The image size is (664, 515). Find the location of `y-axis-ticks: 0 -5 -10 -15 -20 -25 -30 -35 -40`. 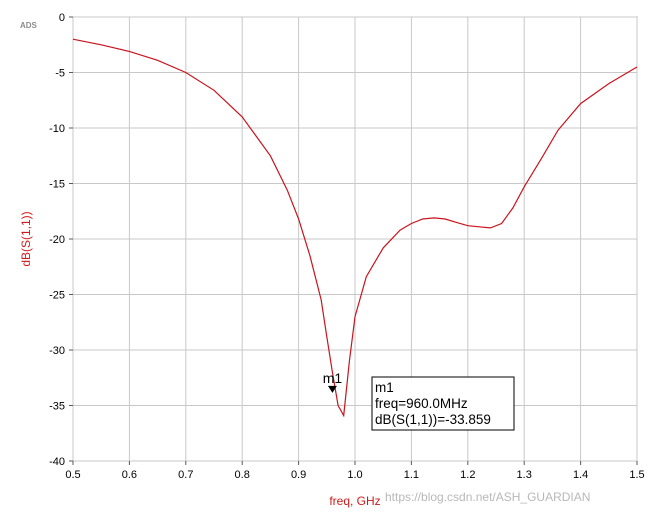

y-axis-ticks: 0 -5 -10 -15 -20 -25 -30 -35 -40 is located at coordinates (61, 240).